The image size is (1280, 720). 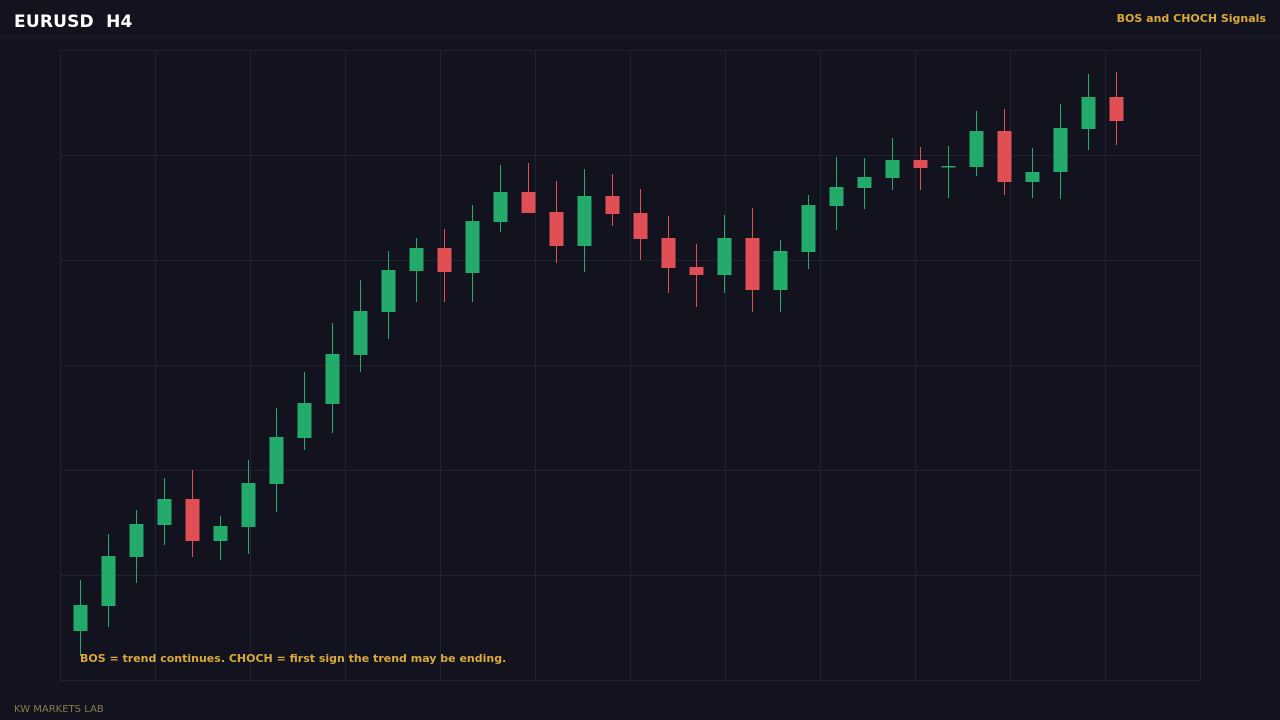 I want to click on symbol-title: EURUSD H4, so click(x=73, y=22).